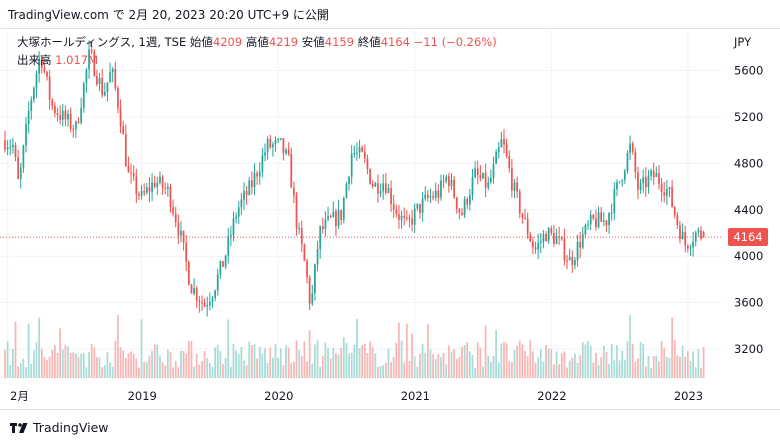 This screenshot has height=445, width=780. What do you see at coordinates (356, 396) in the screenshot?
I see `x-axis-ticks: 2月 2019 2020 2021 2022 2023` at bounding box center [356, 396].